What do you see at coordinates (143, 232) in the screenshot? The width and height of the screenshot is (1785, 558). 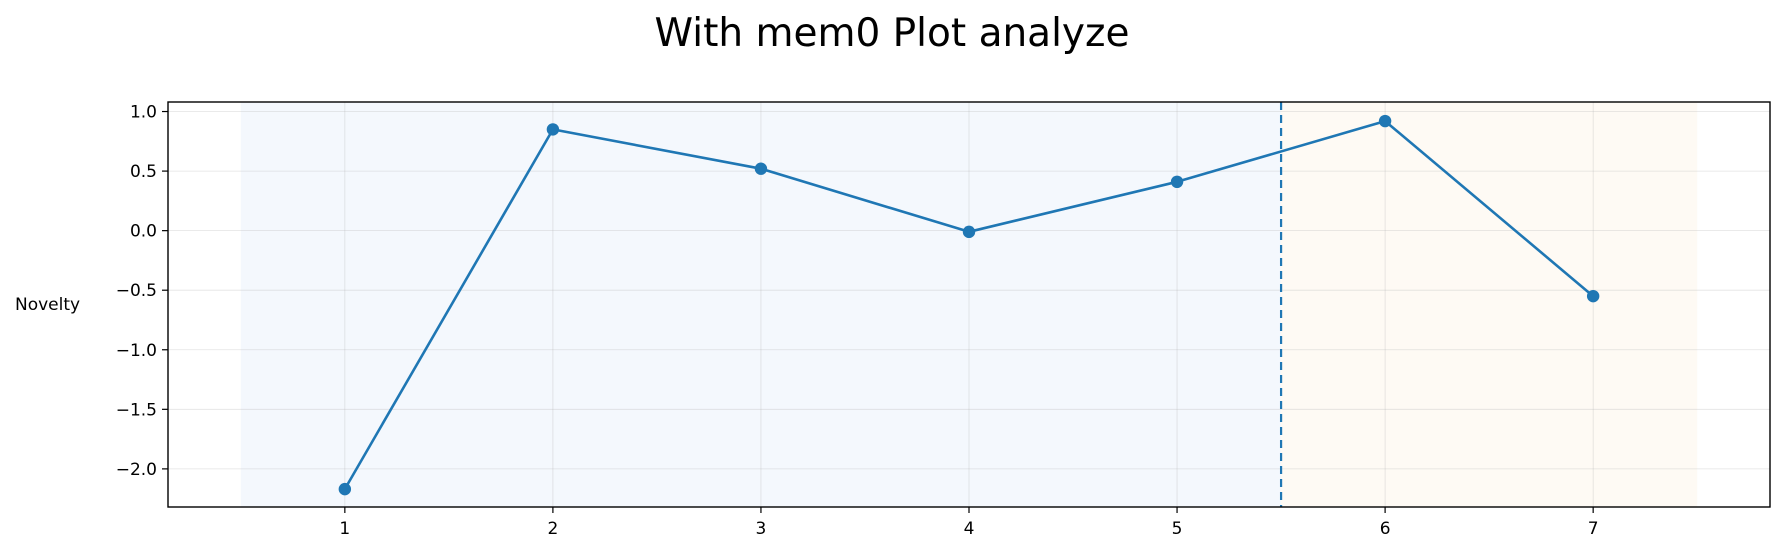 I see `y-tick-label-3: 0.0` at bounding box center [143, 232].